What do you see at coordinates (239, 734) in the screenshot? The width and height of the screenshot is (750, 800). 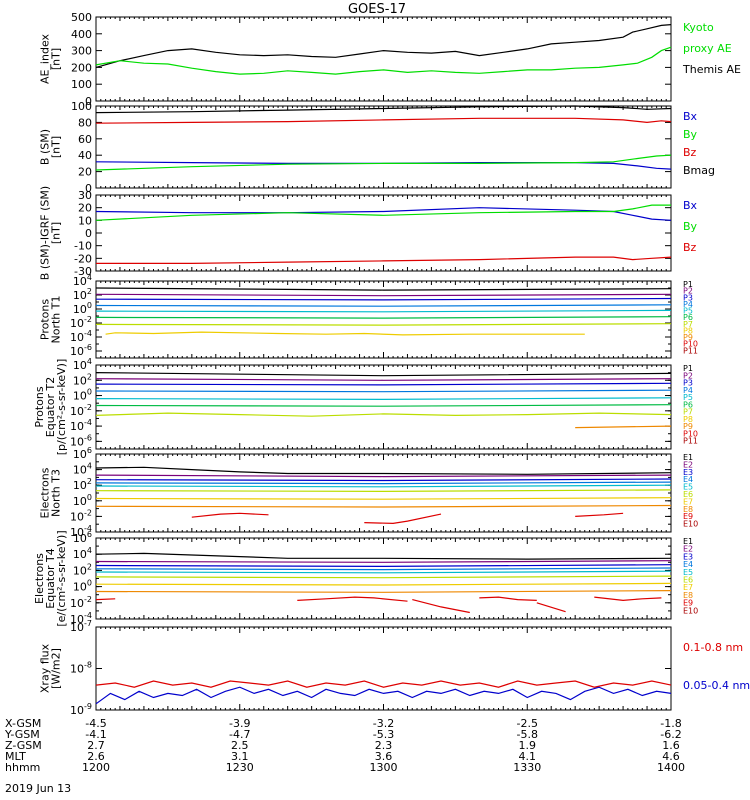 I see `x-tick-label: -4.7` at bounding box center [239, 734].